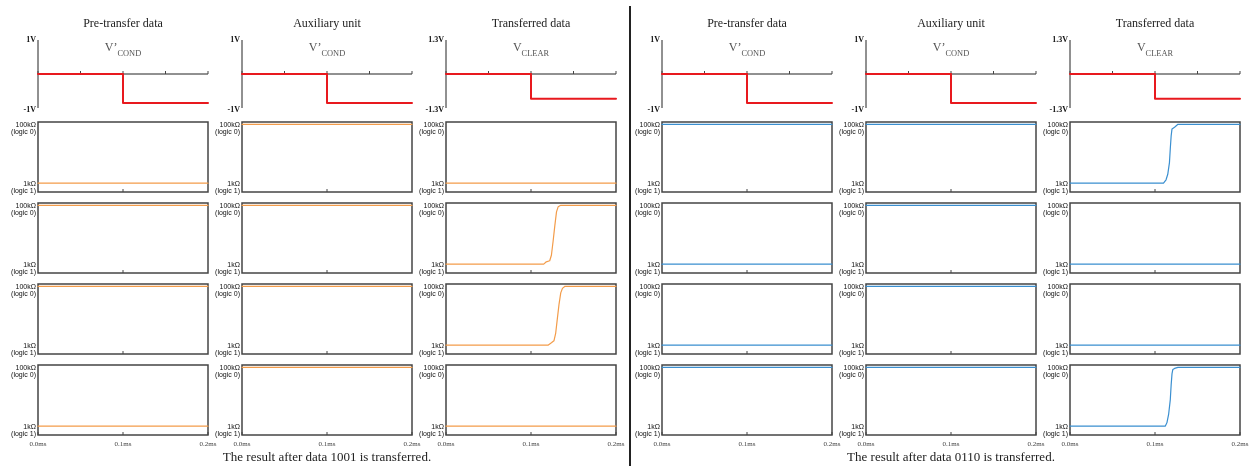 The width and height of the screenshot is (1249, 468). I want to click on text: The result after data 1001 is transferred., so click(327, 456).